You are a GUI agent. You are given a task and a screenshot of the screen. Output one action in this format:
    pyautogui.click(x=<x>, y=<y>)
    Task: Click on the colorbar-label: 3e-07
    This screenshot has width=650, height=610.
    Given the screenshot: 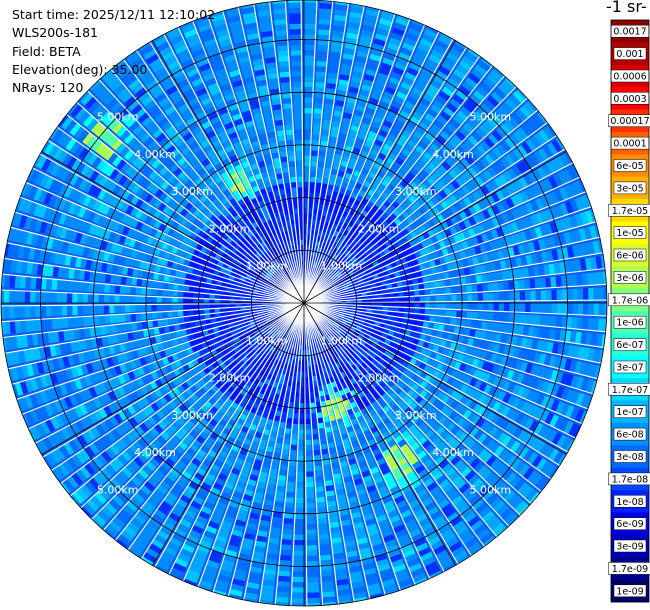 What is the action you would take?
    pyautogui.click(x=629, y=368)
    